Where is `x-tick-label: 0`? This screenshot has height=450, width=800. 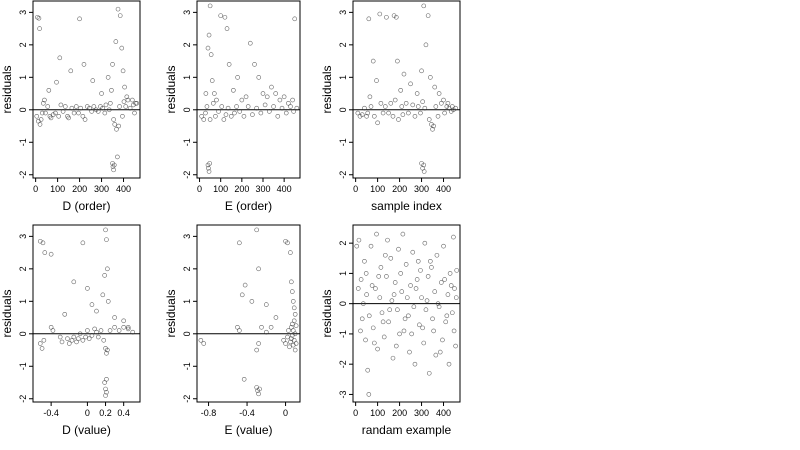
x-tick-label: 0 is located at coordinates (285, 413).